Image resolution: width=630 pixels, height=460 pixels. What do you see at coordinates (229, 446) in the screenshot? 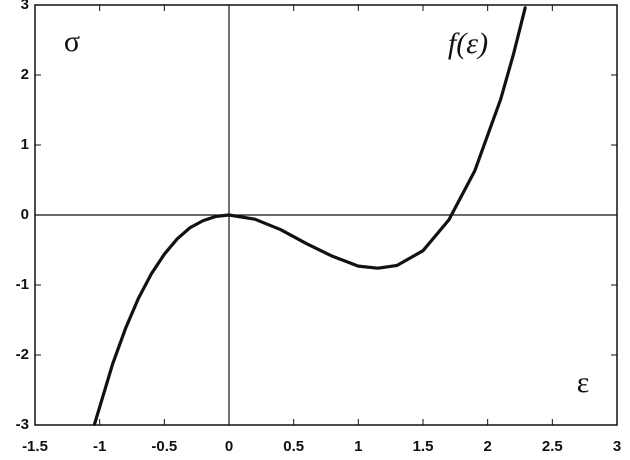
I see `x-tick-label: 0` at bounding box center [229, 446].